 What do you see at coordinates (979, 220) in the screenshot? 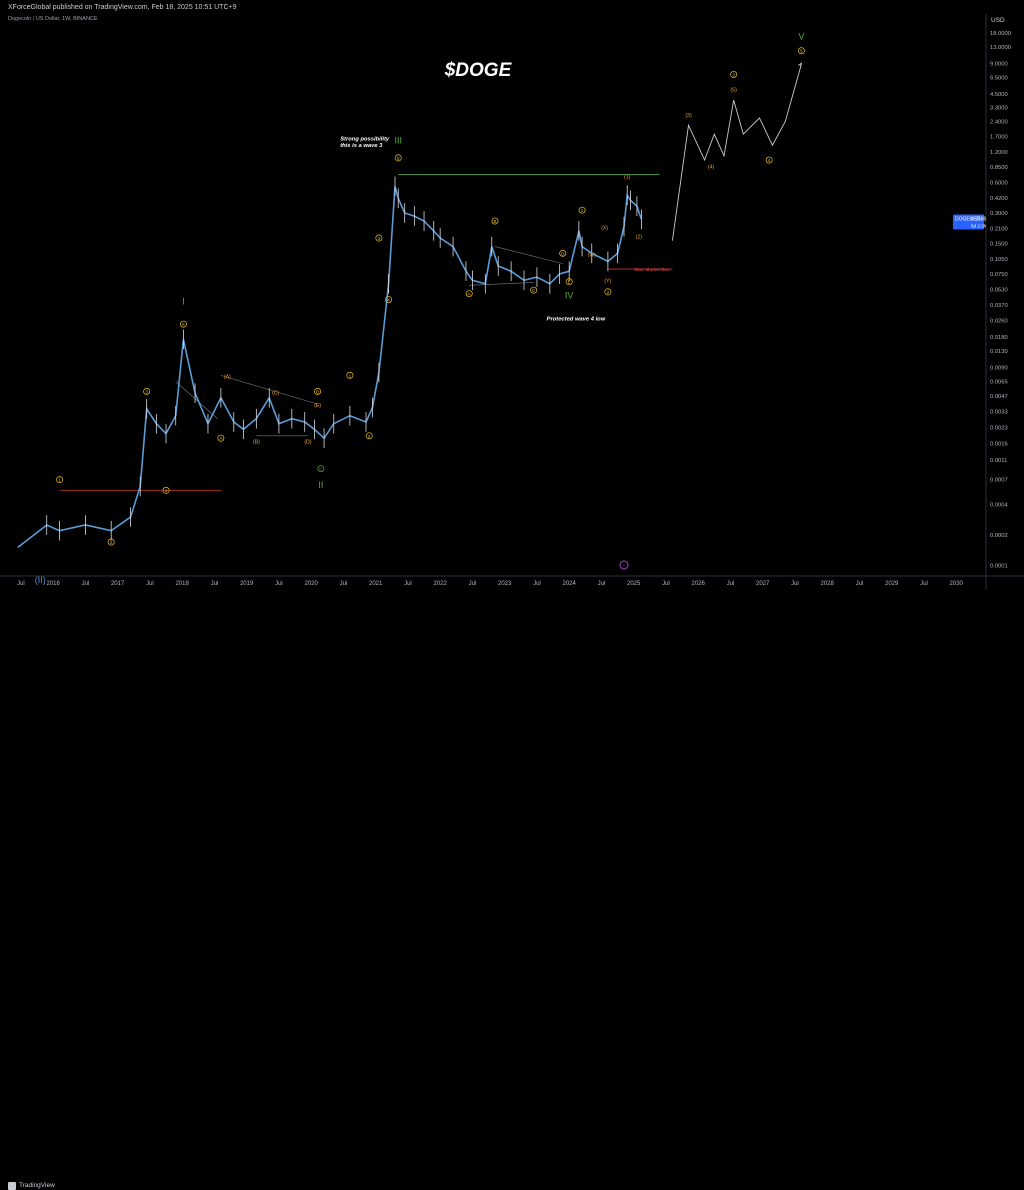
I see `last-price-value: 0.2586` at bounding box center [979, 220].